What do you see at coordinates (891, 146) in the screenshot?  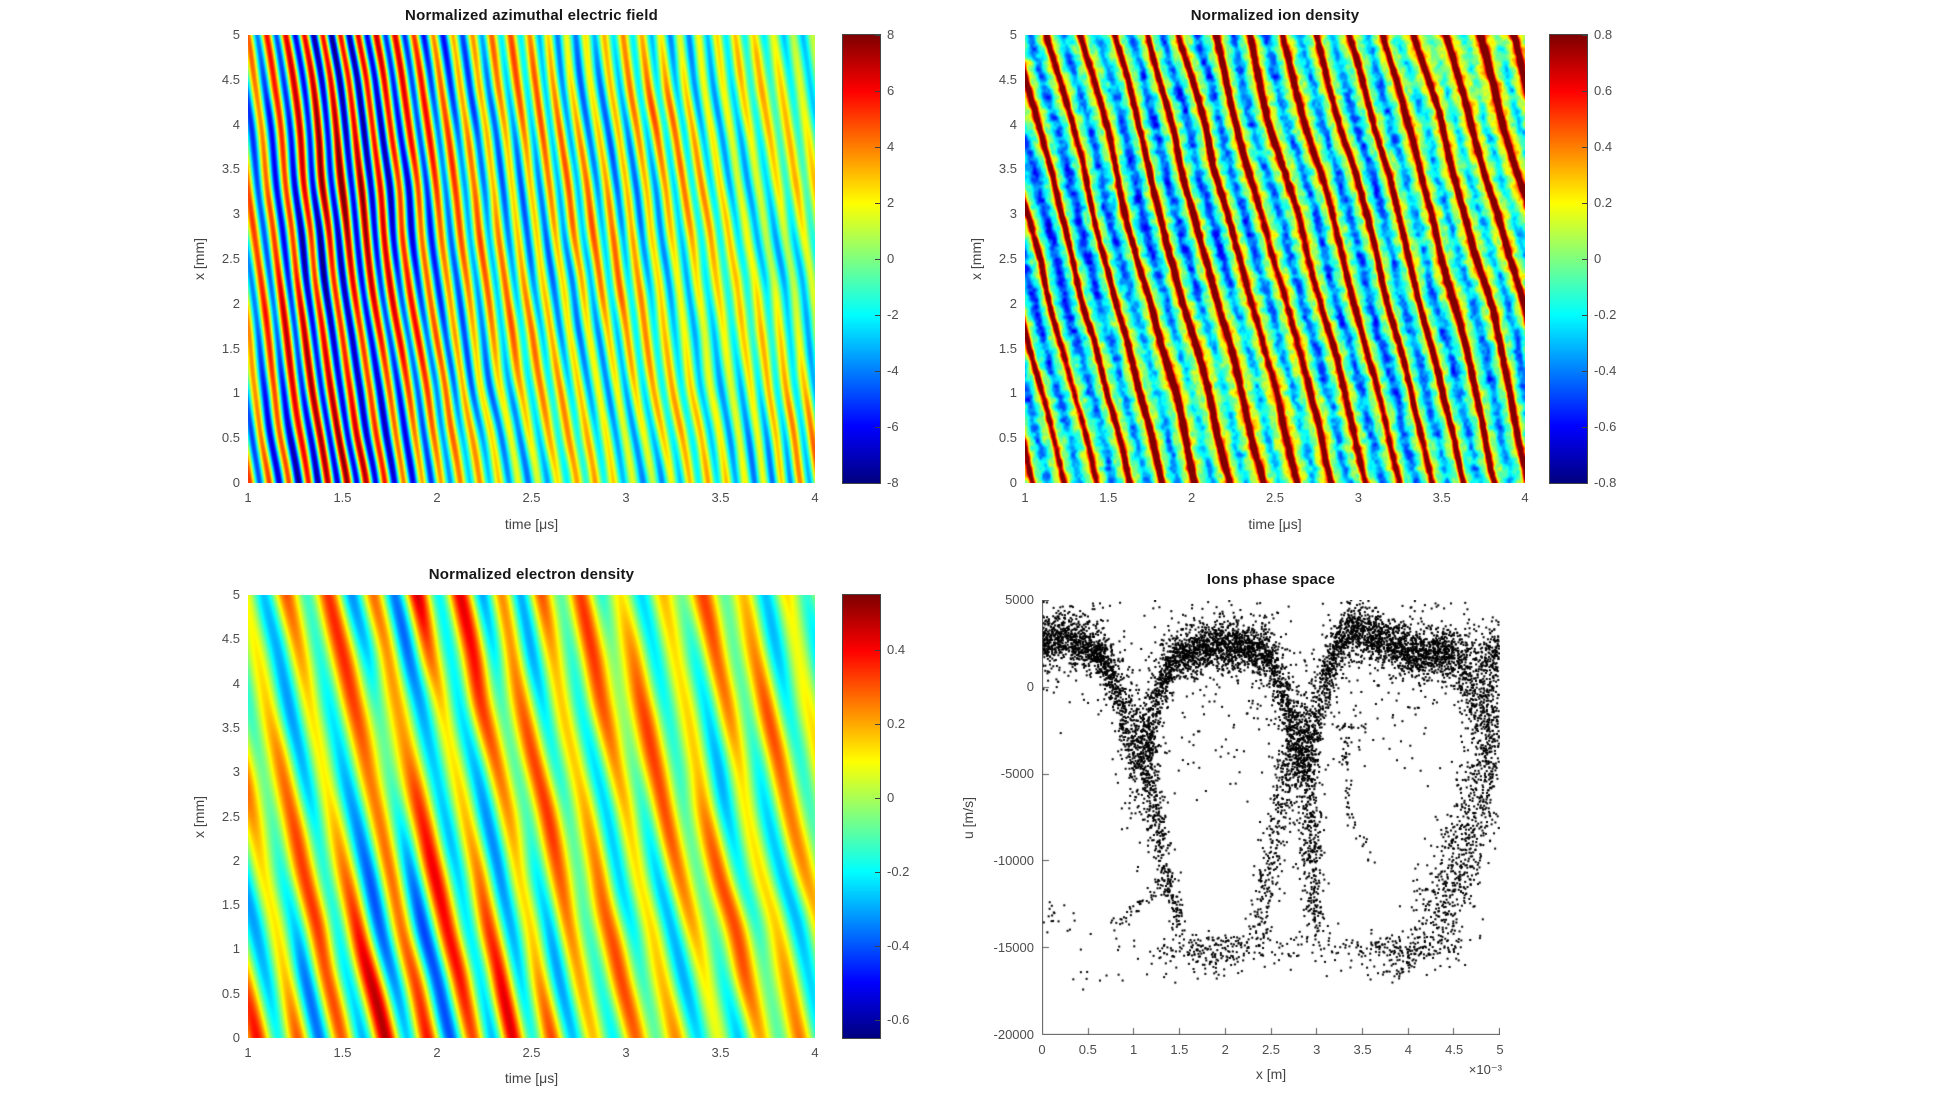 I see `colorbar-tick-label: 4` at bounding box center [891, 146].